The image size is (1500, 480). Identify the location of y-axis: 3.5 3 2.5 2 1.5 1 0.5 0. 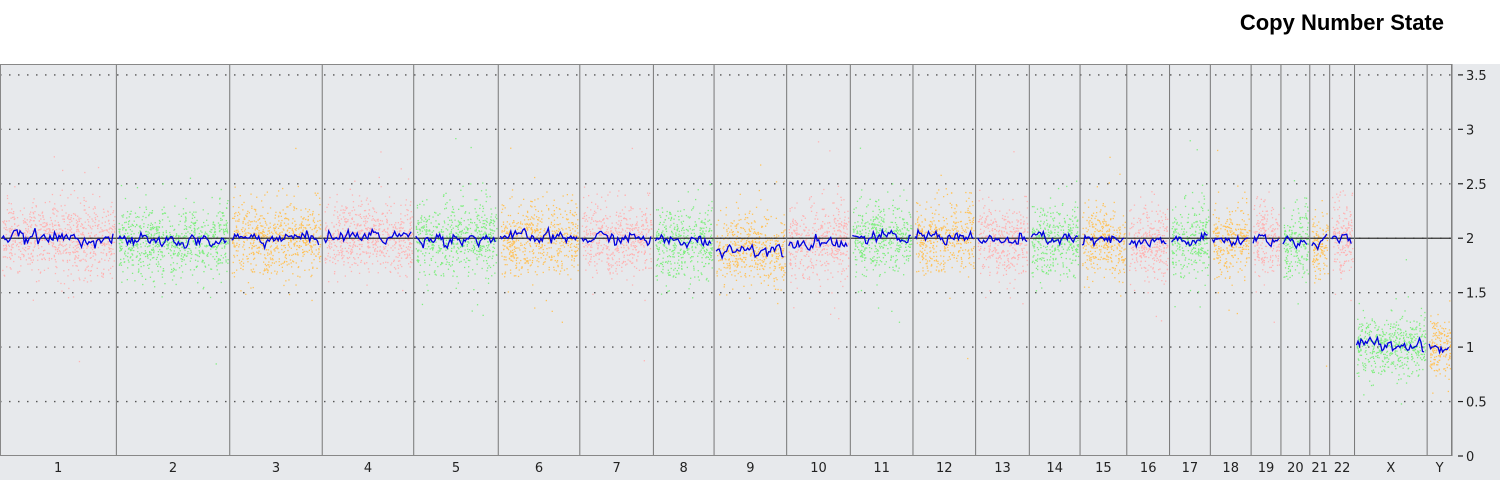
(1475, 264).